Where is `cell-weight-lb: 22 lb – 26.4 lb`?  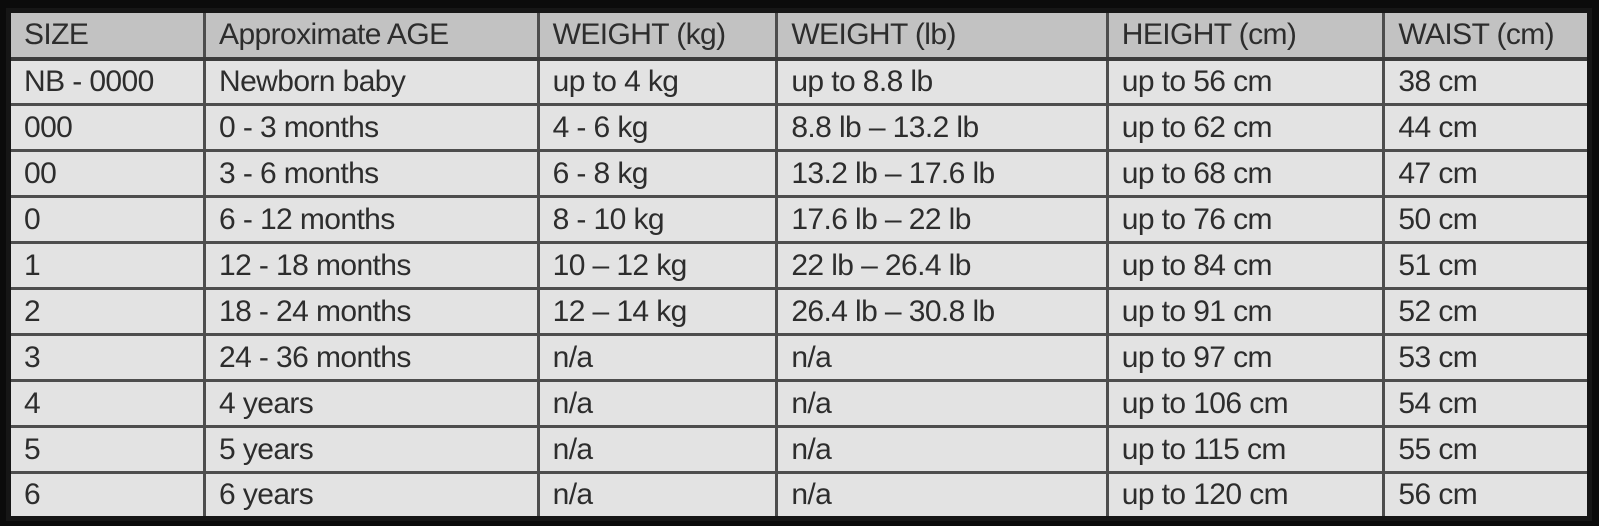
cell-weight-lb: 22 lb – 26.4 lb is located at coordinates (942, 265).